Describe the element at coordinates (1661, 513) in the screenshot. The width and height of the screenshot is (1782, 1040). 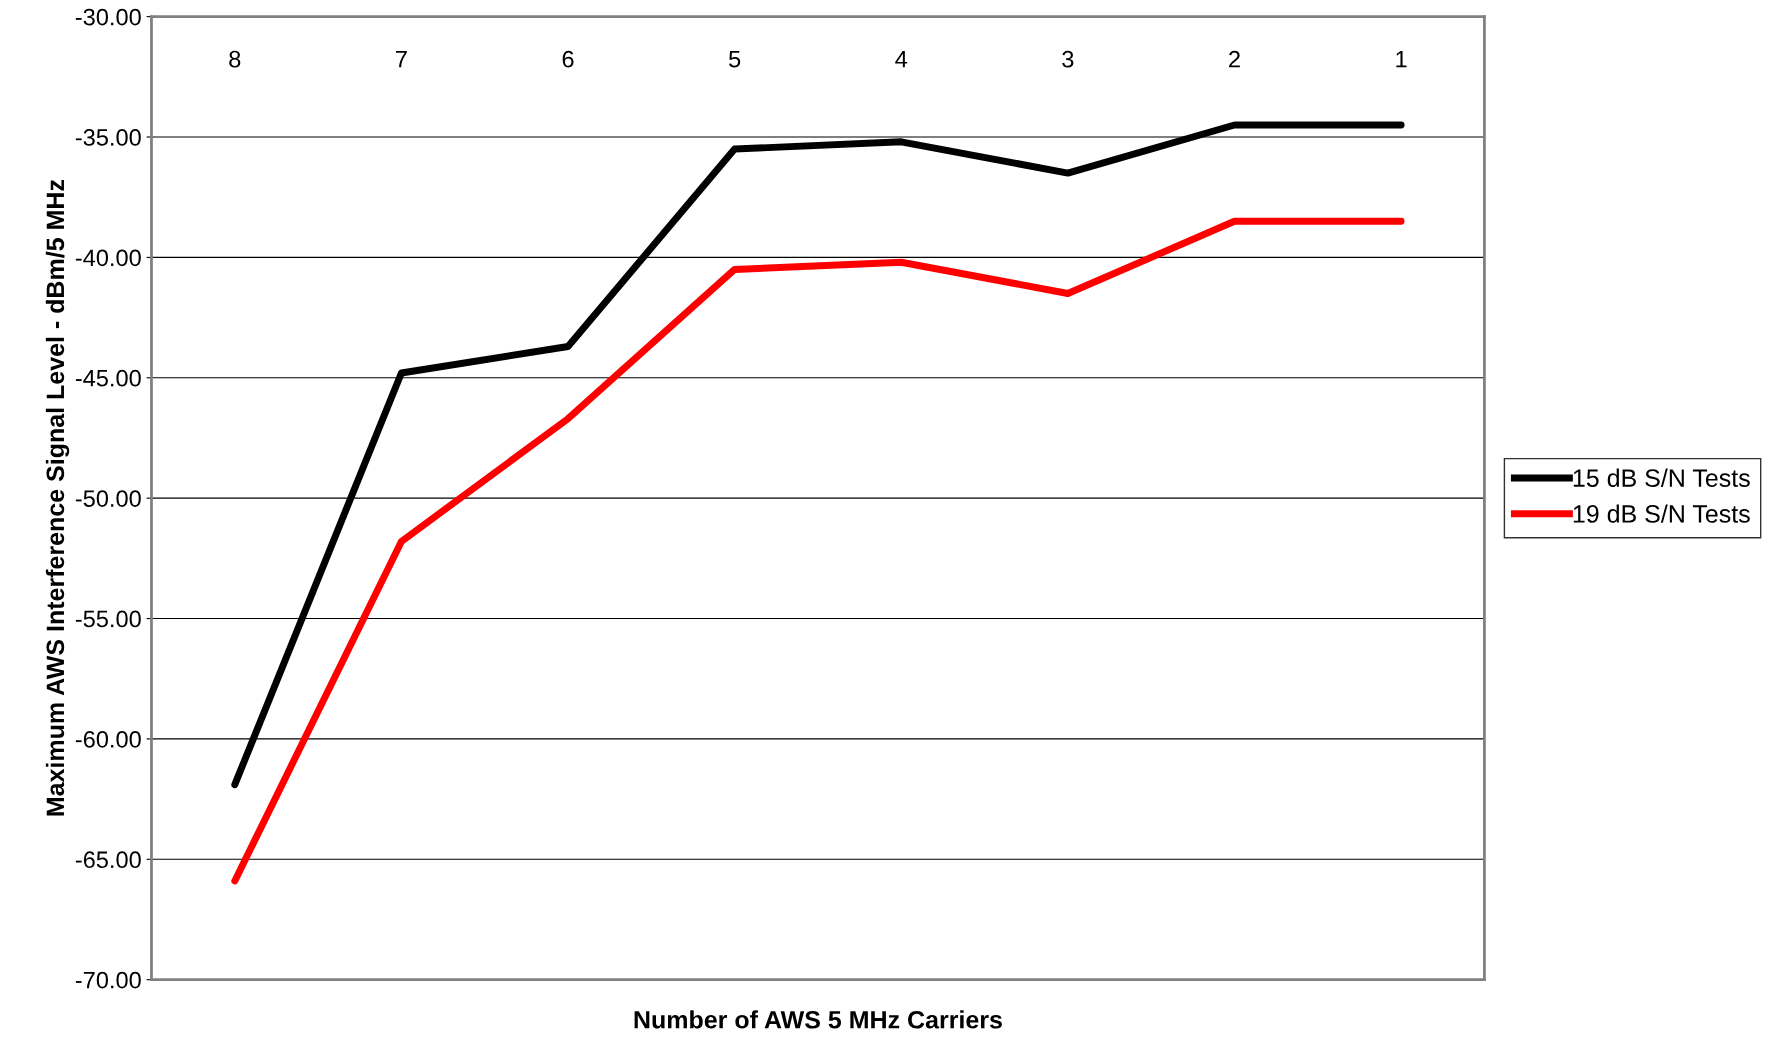
I see `legend-label: 19 dB S/N Tests` at that location.